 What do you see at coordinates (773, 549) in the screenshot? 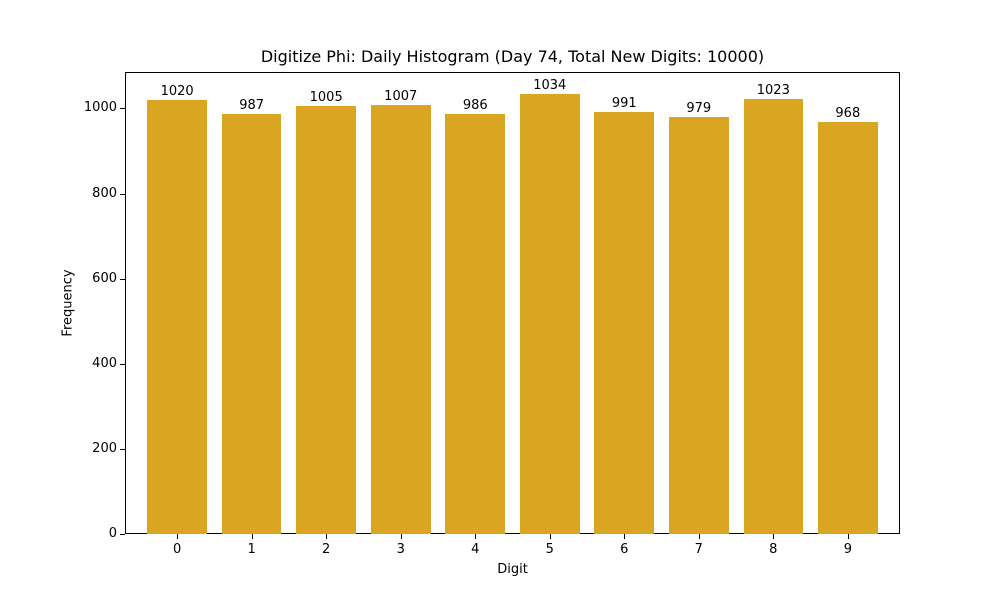
I see `x-tick-label: 8` at bounding box center [773, 549].